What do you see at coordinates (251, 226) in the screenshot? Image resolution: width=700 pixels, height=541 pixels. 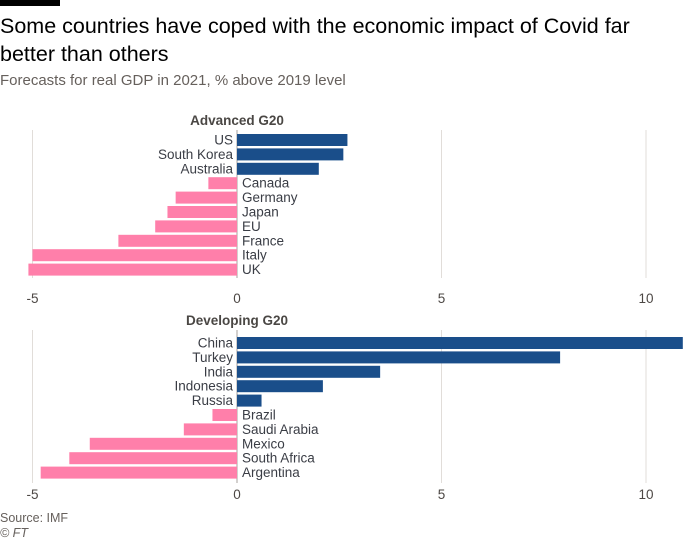 I see `advanced-g20-bar-label-6: EU` at bounding box center [251, 226].